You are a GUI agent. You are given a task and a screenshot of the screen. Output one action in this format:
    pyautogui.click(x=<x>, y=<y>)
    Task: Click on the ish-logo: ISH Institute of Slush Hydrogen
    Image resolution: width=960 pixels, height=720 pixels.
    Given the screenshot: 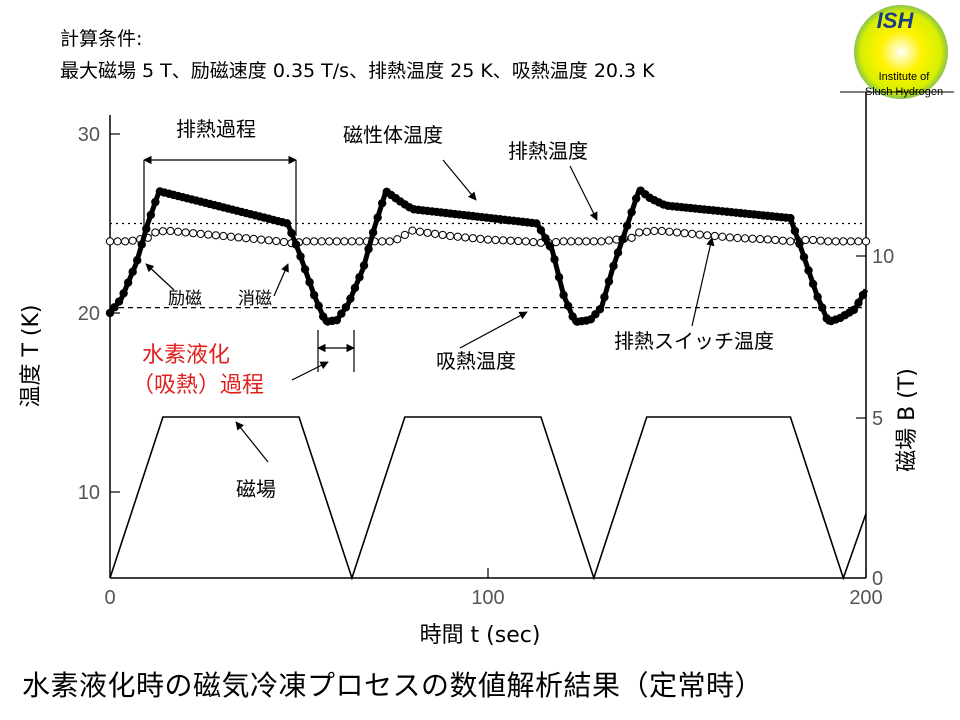 What is the action you would take?
    pyautogui.click(x=901, y=52)
    